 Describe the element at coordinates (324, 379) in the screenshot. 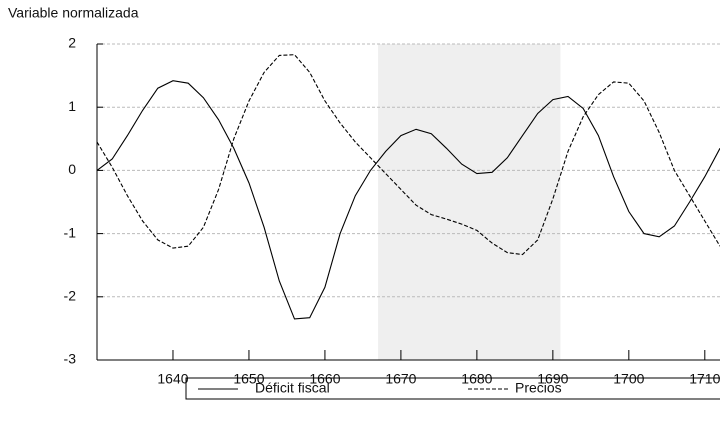

I see `x-tick-label: 1660` at that location.